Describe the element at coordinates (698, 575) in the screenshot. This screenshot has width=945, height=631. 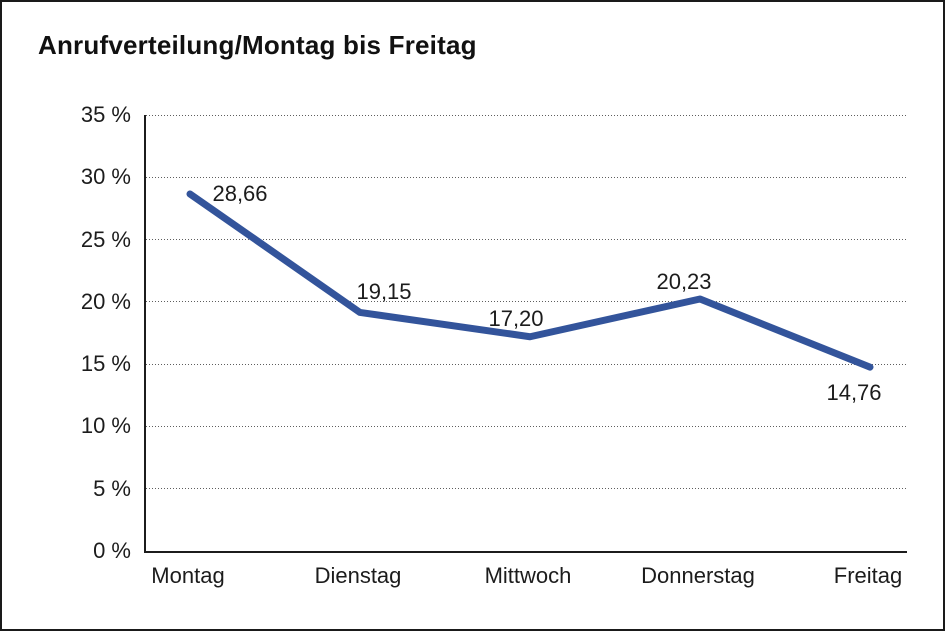
I see `x-axis-category-label: Donnerstag` at that location.